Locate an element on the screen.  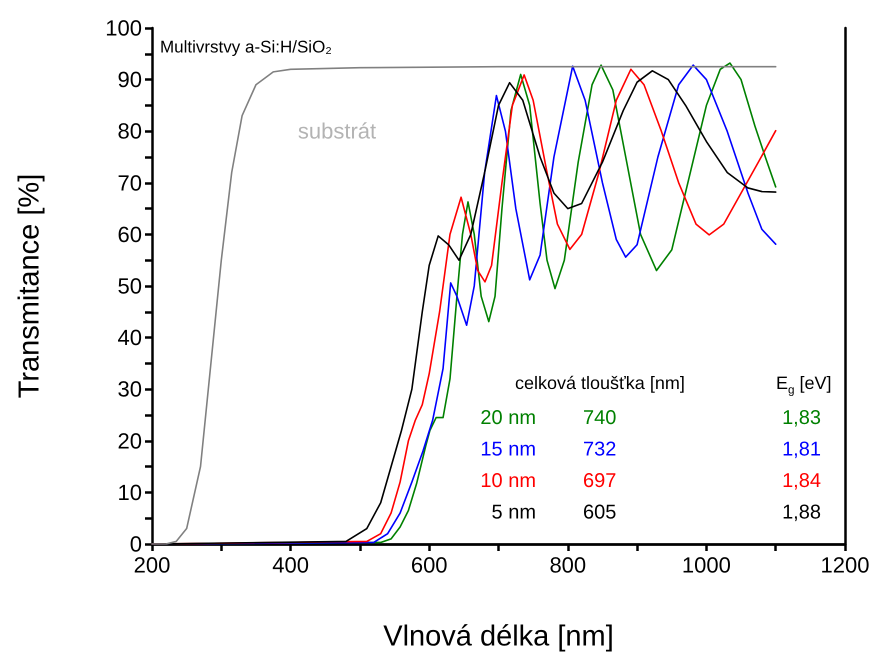
y-tick-label: 80 is located at coordinates (130, 131).